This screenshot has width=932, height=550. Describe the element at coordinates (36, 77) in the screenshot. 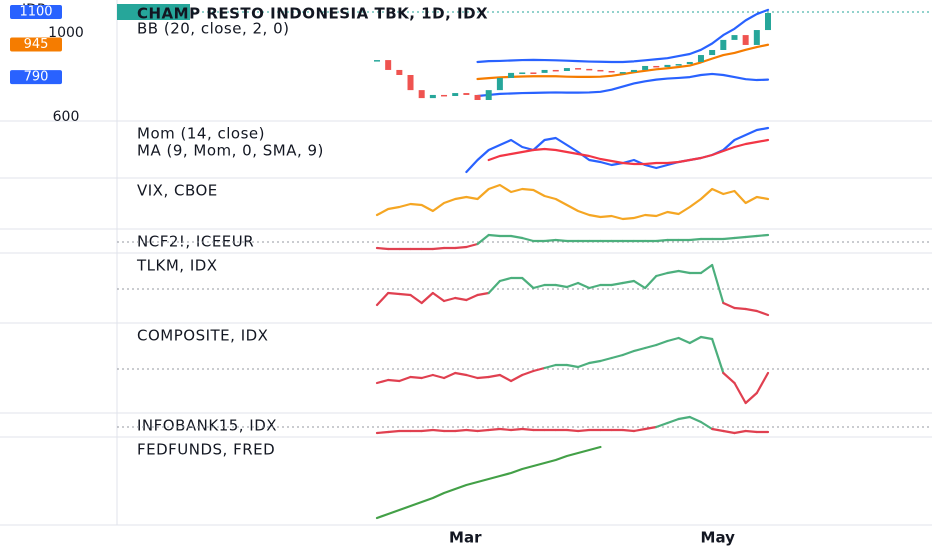

I see `price-label: 790` at that location.